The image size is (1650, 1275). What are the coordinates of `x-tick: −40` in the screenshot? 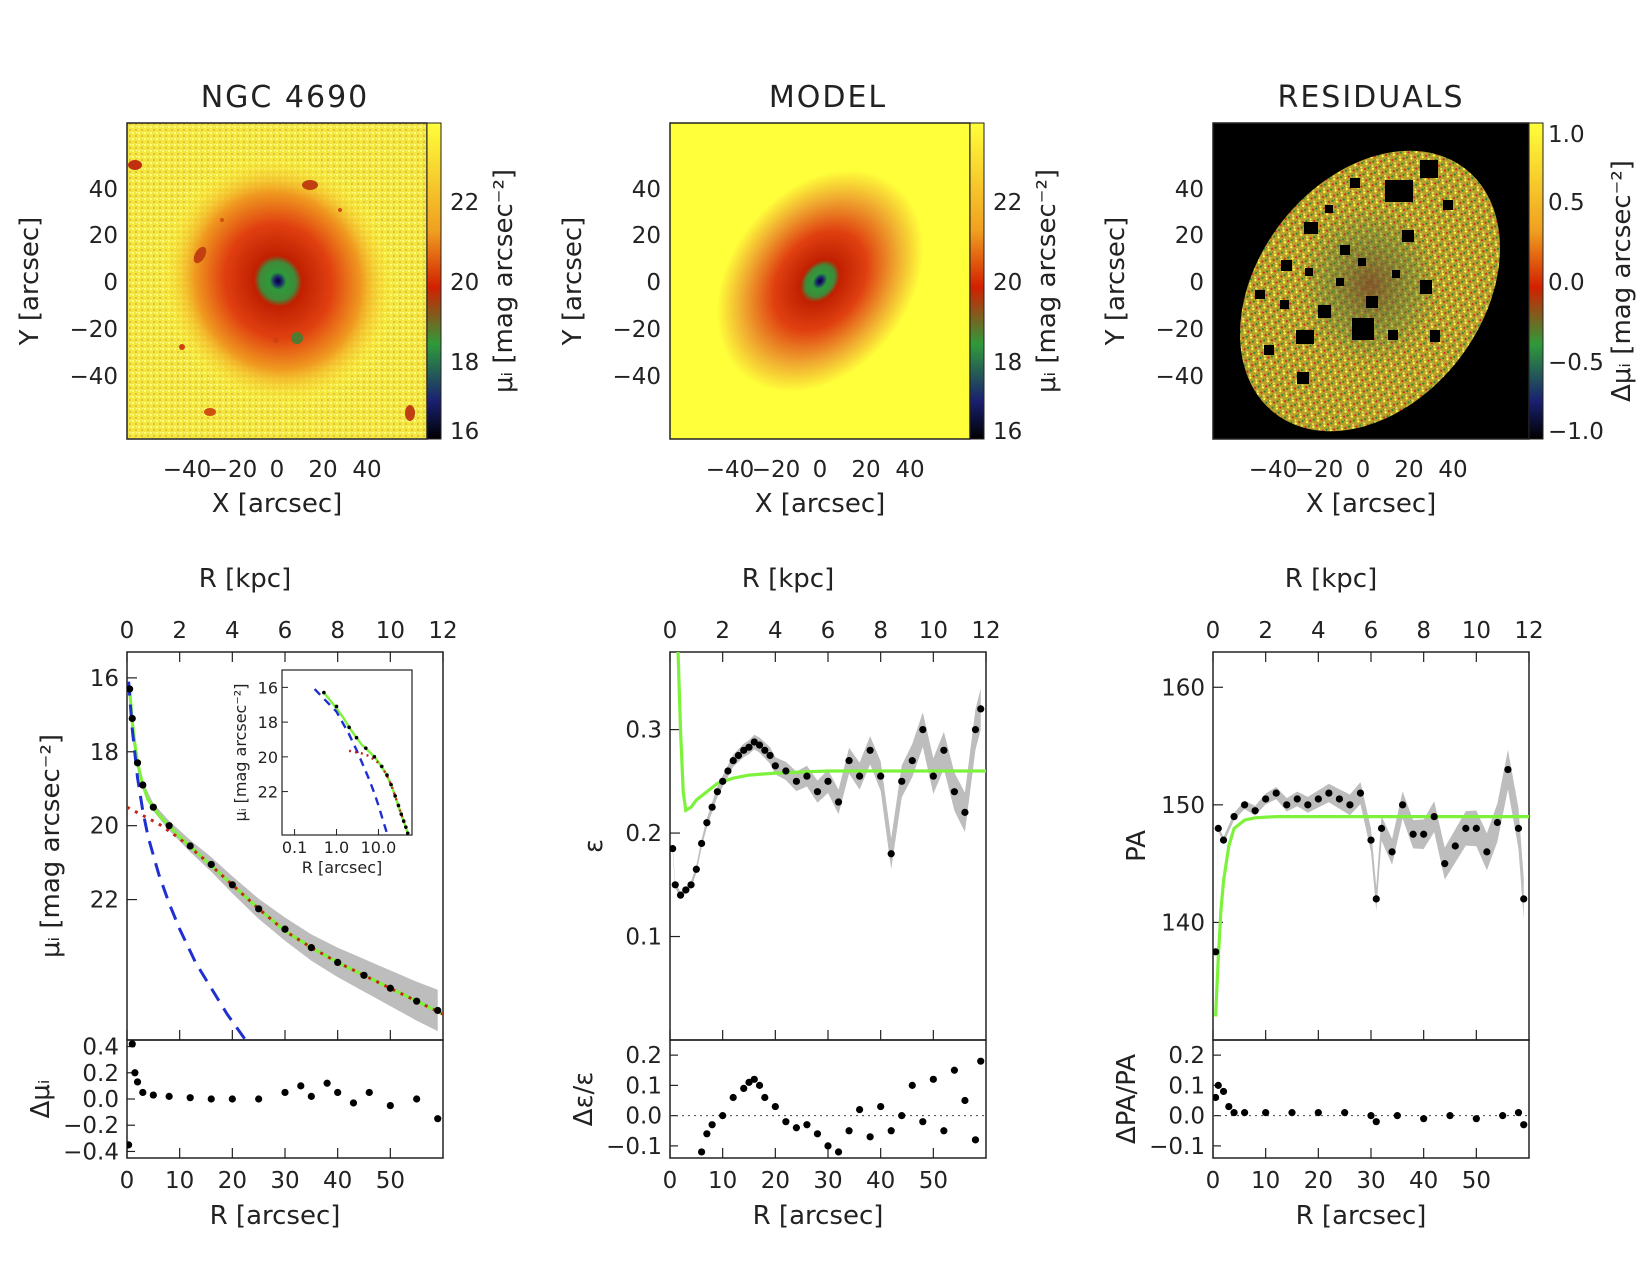 It's located at (187, 470).